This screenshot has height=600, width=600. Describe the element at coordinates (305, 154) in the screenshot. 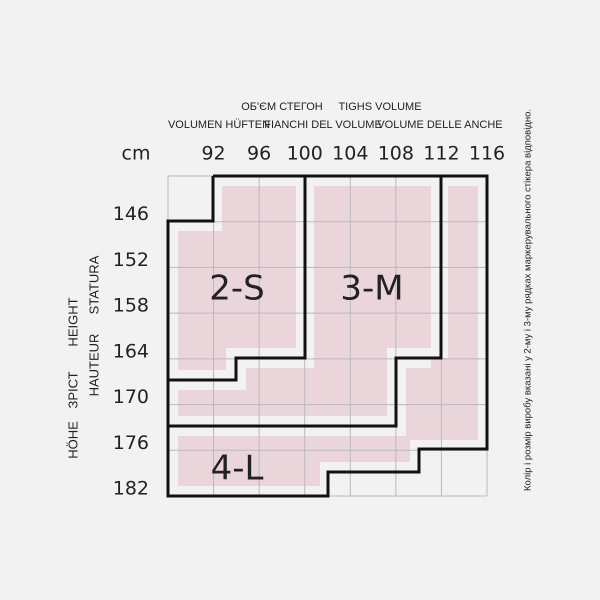

I see `column-label: 100` at that location.